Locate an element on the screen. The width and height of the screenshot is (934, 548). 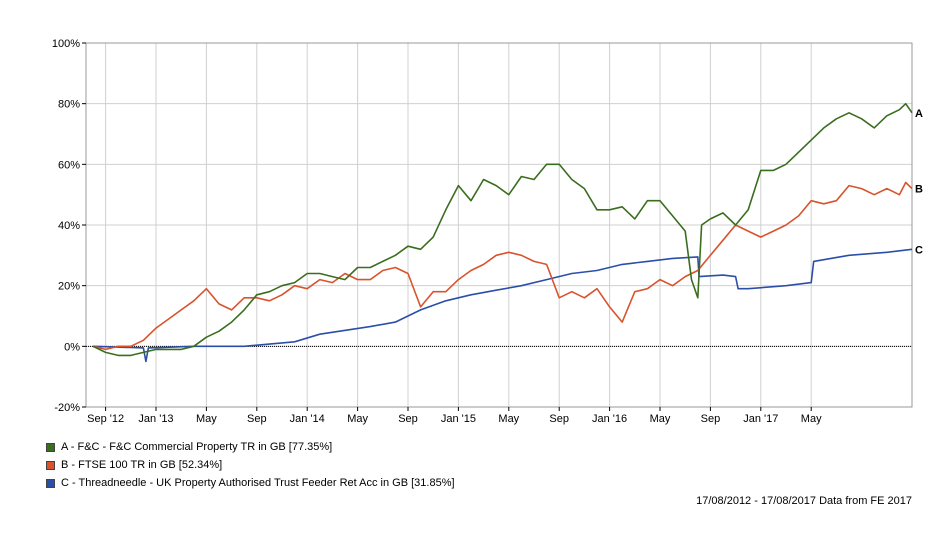
x-tick-label: Jan '16 is located at coordinates (609, 419).